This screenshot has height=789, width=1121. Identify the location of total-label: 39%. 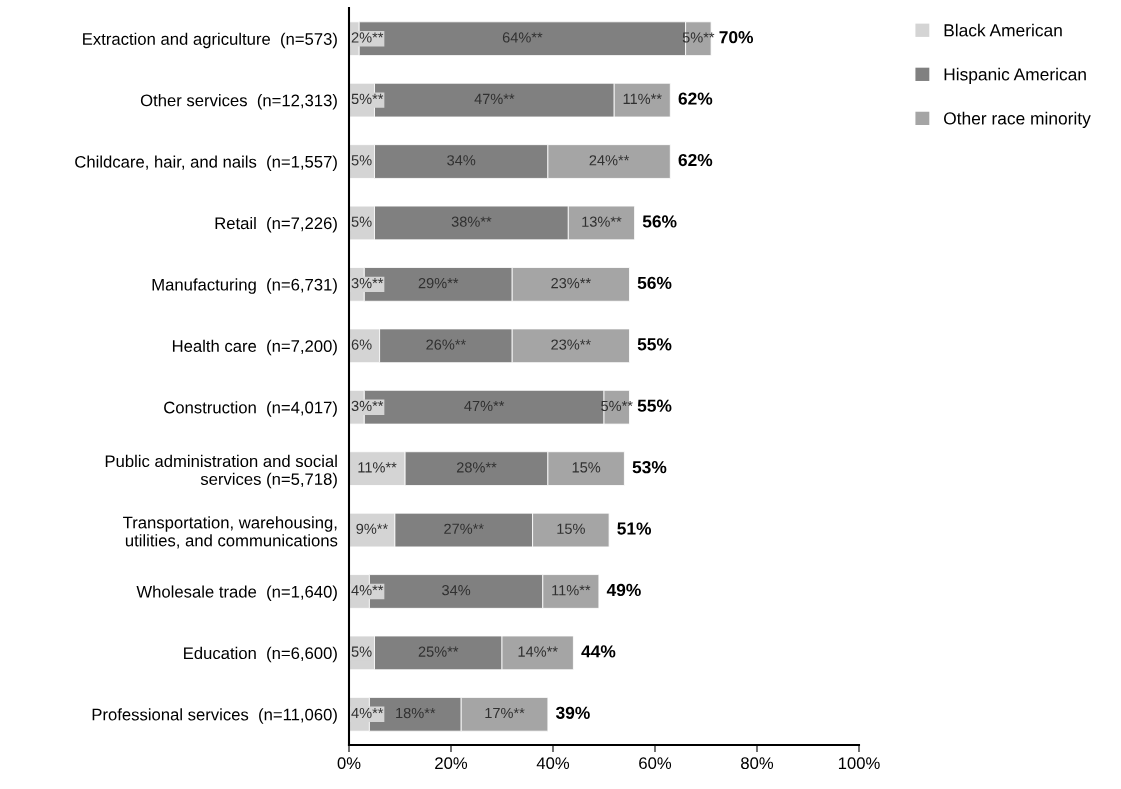
(572, 712).